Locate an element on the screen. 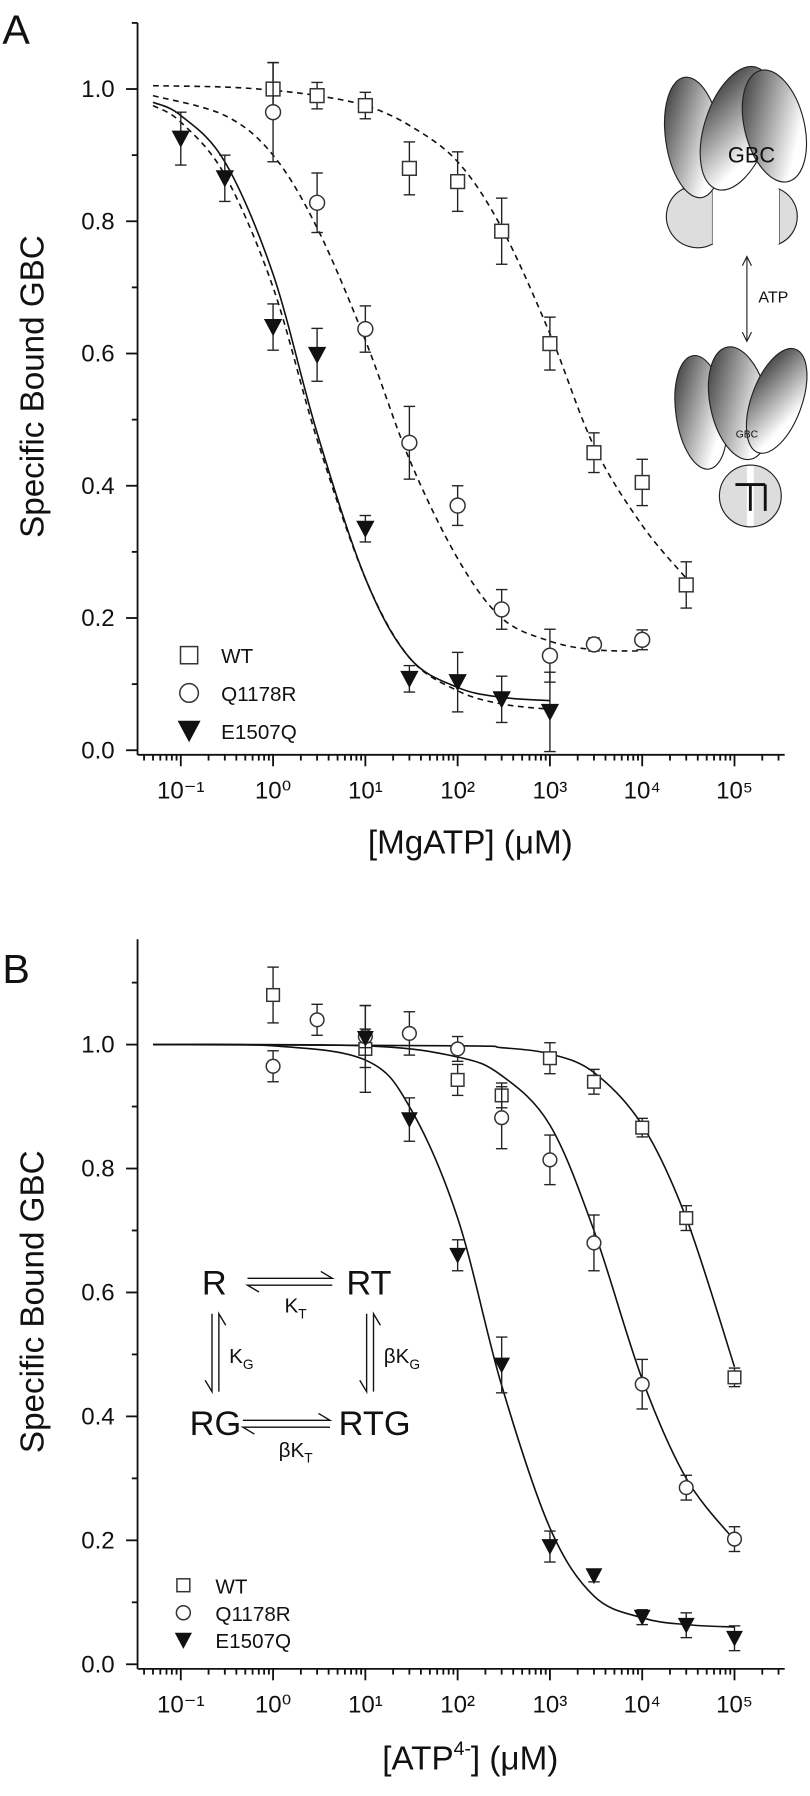 The image size is (810, 1796). annotation: GBC is located at coordinates (751, 155).